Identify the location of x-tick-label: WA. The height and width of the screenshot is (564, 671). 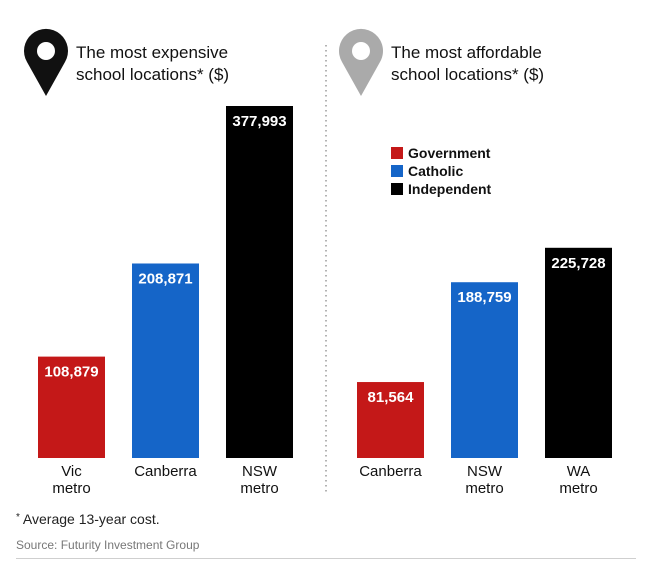
(579, 471).